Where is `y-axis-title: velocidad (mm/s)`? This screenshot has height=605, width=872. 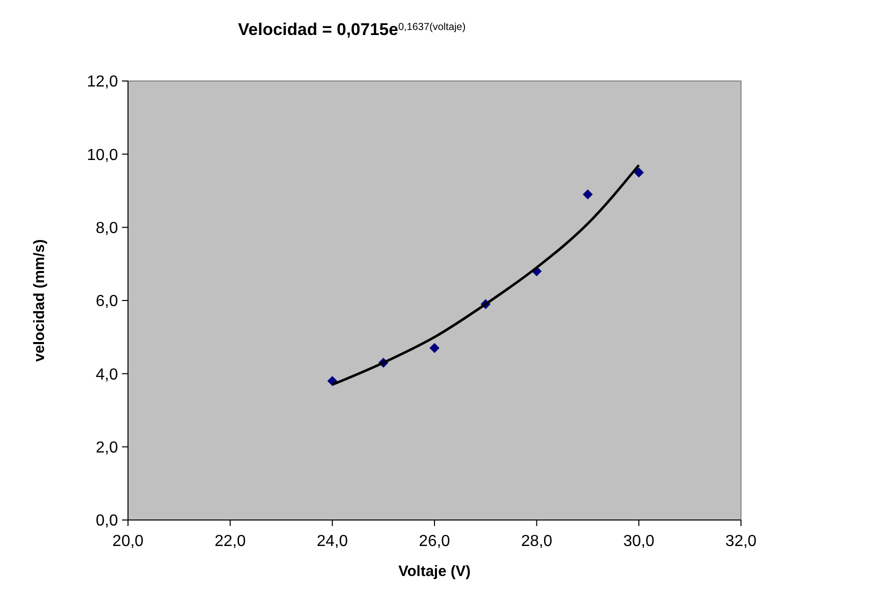
y-axis-title: velocidad (mm/s) is located at coordinates (39, 300).